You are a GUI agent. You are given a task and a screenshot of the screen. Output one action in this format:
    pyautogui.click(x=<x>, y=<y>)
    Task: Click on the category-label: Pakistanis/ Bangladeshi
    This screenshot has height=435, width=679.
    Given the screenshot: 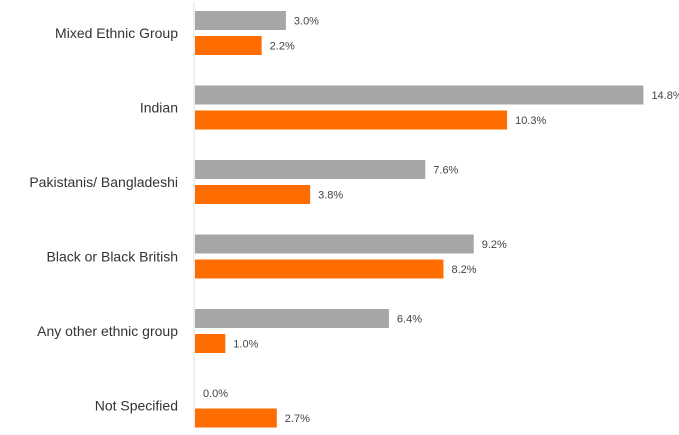 What is the action you would take?
    pyautogui.click(x=103, y=182)
    